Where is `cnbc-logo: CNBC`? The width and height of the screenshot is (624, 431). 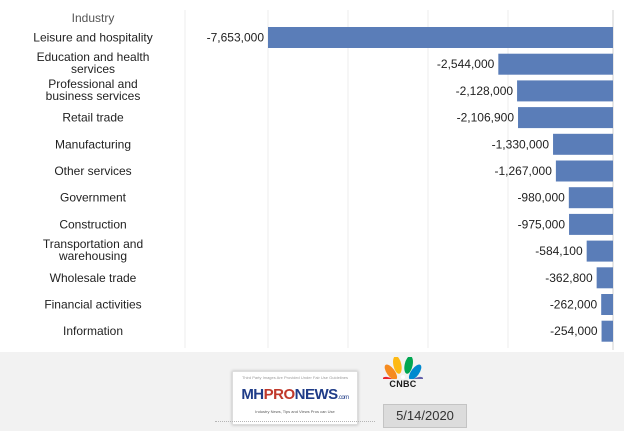 cnbc-logo: CNBC is located at coordinates (403, 372).